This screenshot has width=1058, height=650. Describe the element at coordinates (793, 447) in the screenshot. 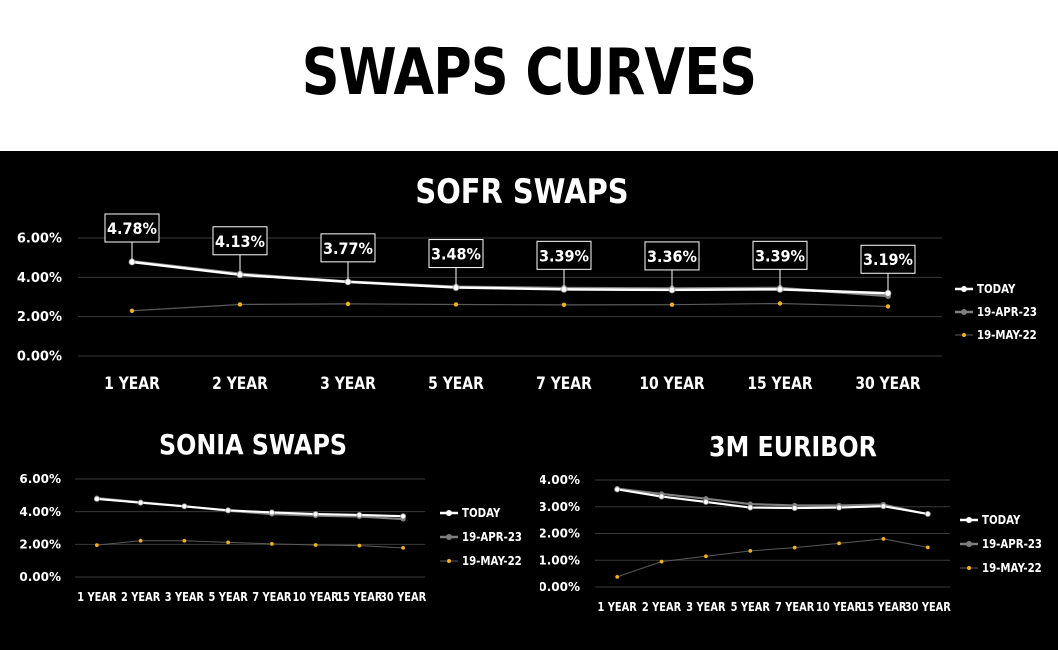

I see `chart-title: 3M EURIBOR` at that location.